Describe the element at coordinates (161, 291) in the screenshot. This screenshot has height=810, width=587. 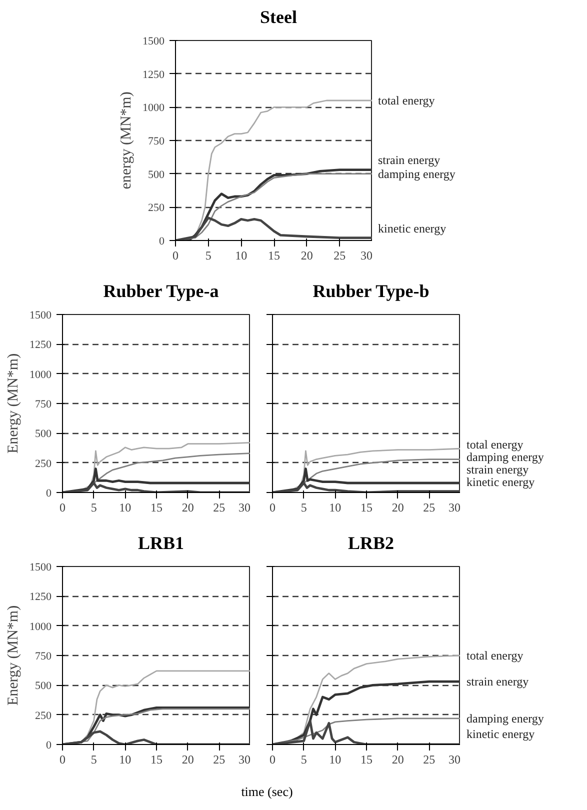
I see `chart-title: Rubber Type-a` at that location.